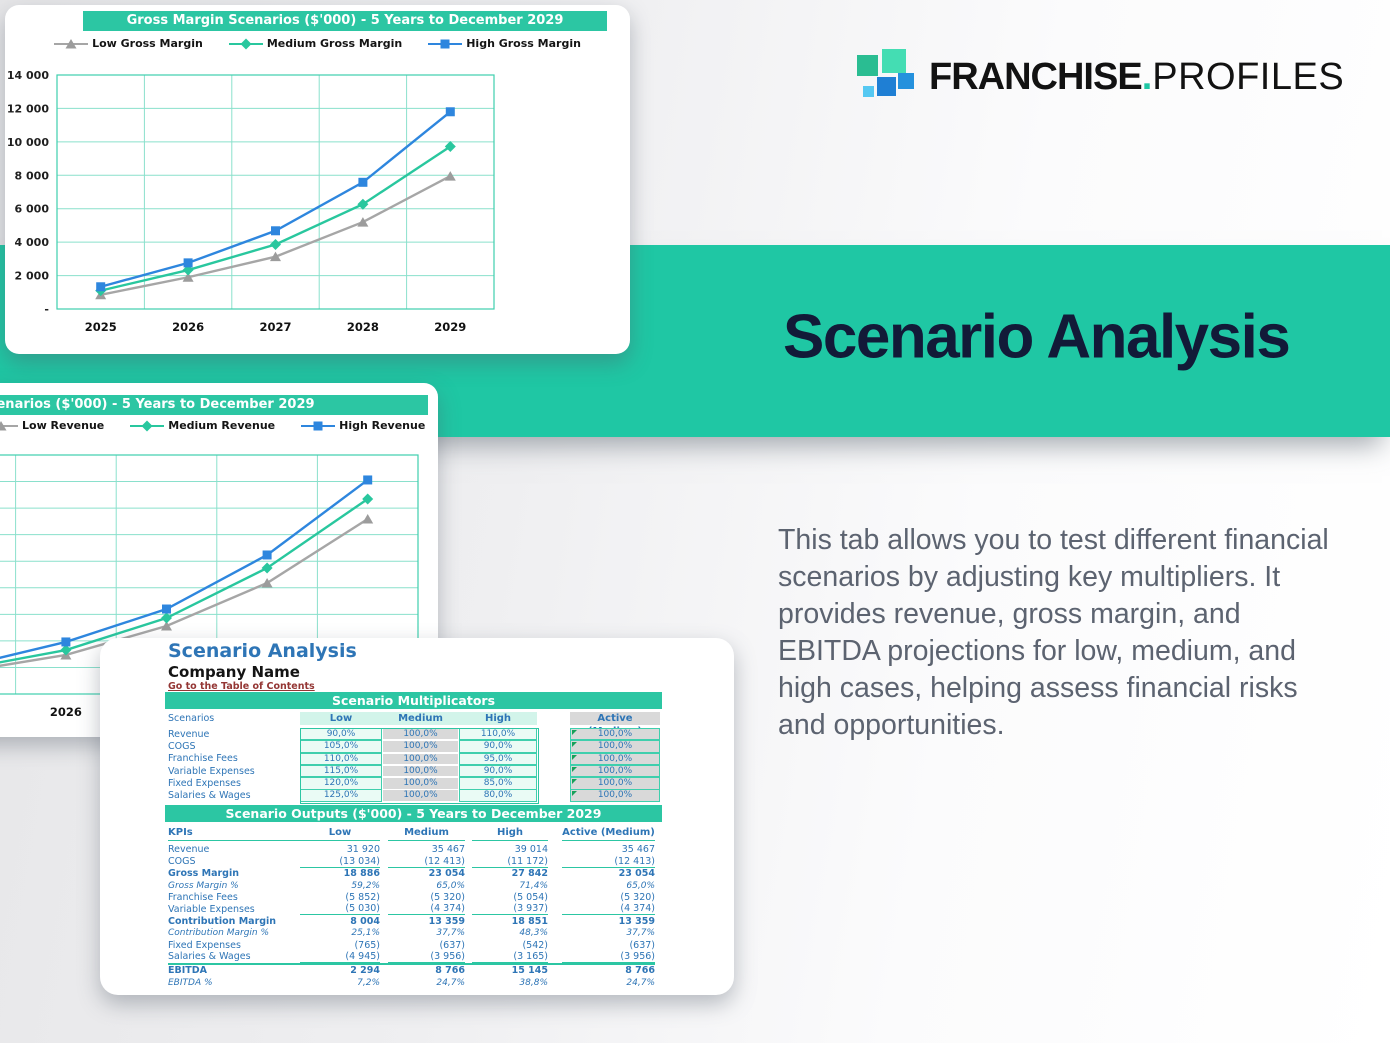 This screenshot has width=1390, height=1043. I want to click on legend-label: High Gross Margin, so click(523, 43).